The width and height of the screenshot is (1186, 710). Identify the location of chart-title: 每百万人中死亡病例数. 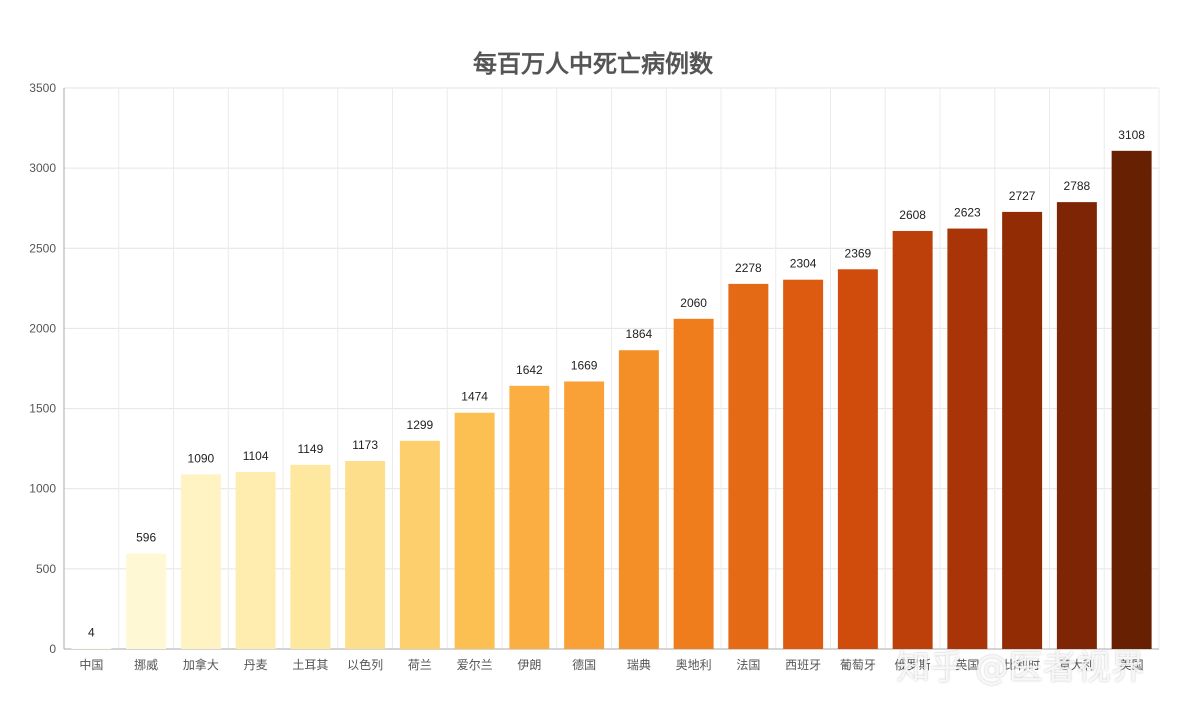
(593, 64).